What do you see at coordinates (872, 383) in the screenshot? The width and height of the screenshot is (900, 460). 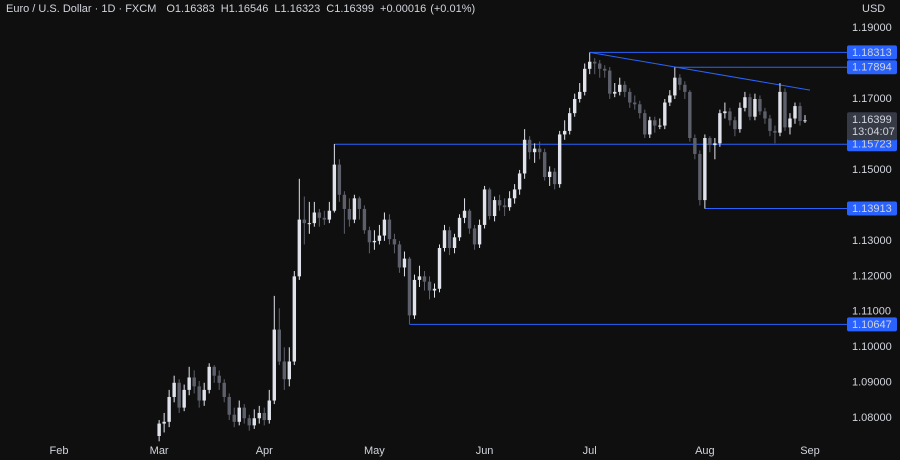 I see `y-tick-label: 1.09000` at bounding box center [872, 383].